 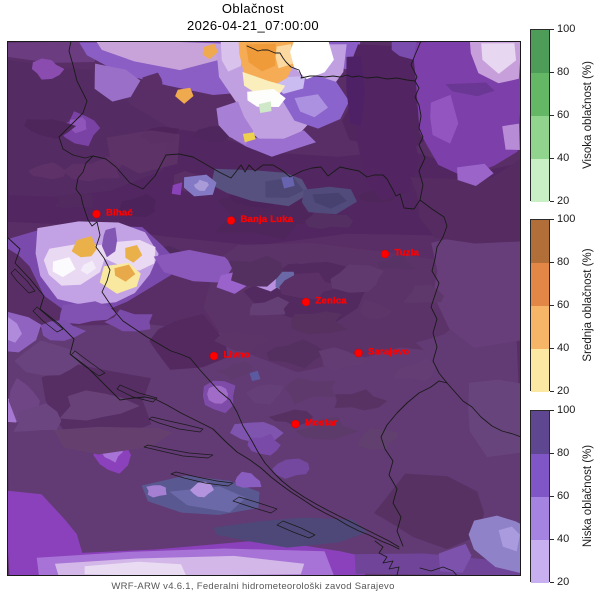 I want to click on svg-text: Zenica, so click(x=332, y=301).